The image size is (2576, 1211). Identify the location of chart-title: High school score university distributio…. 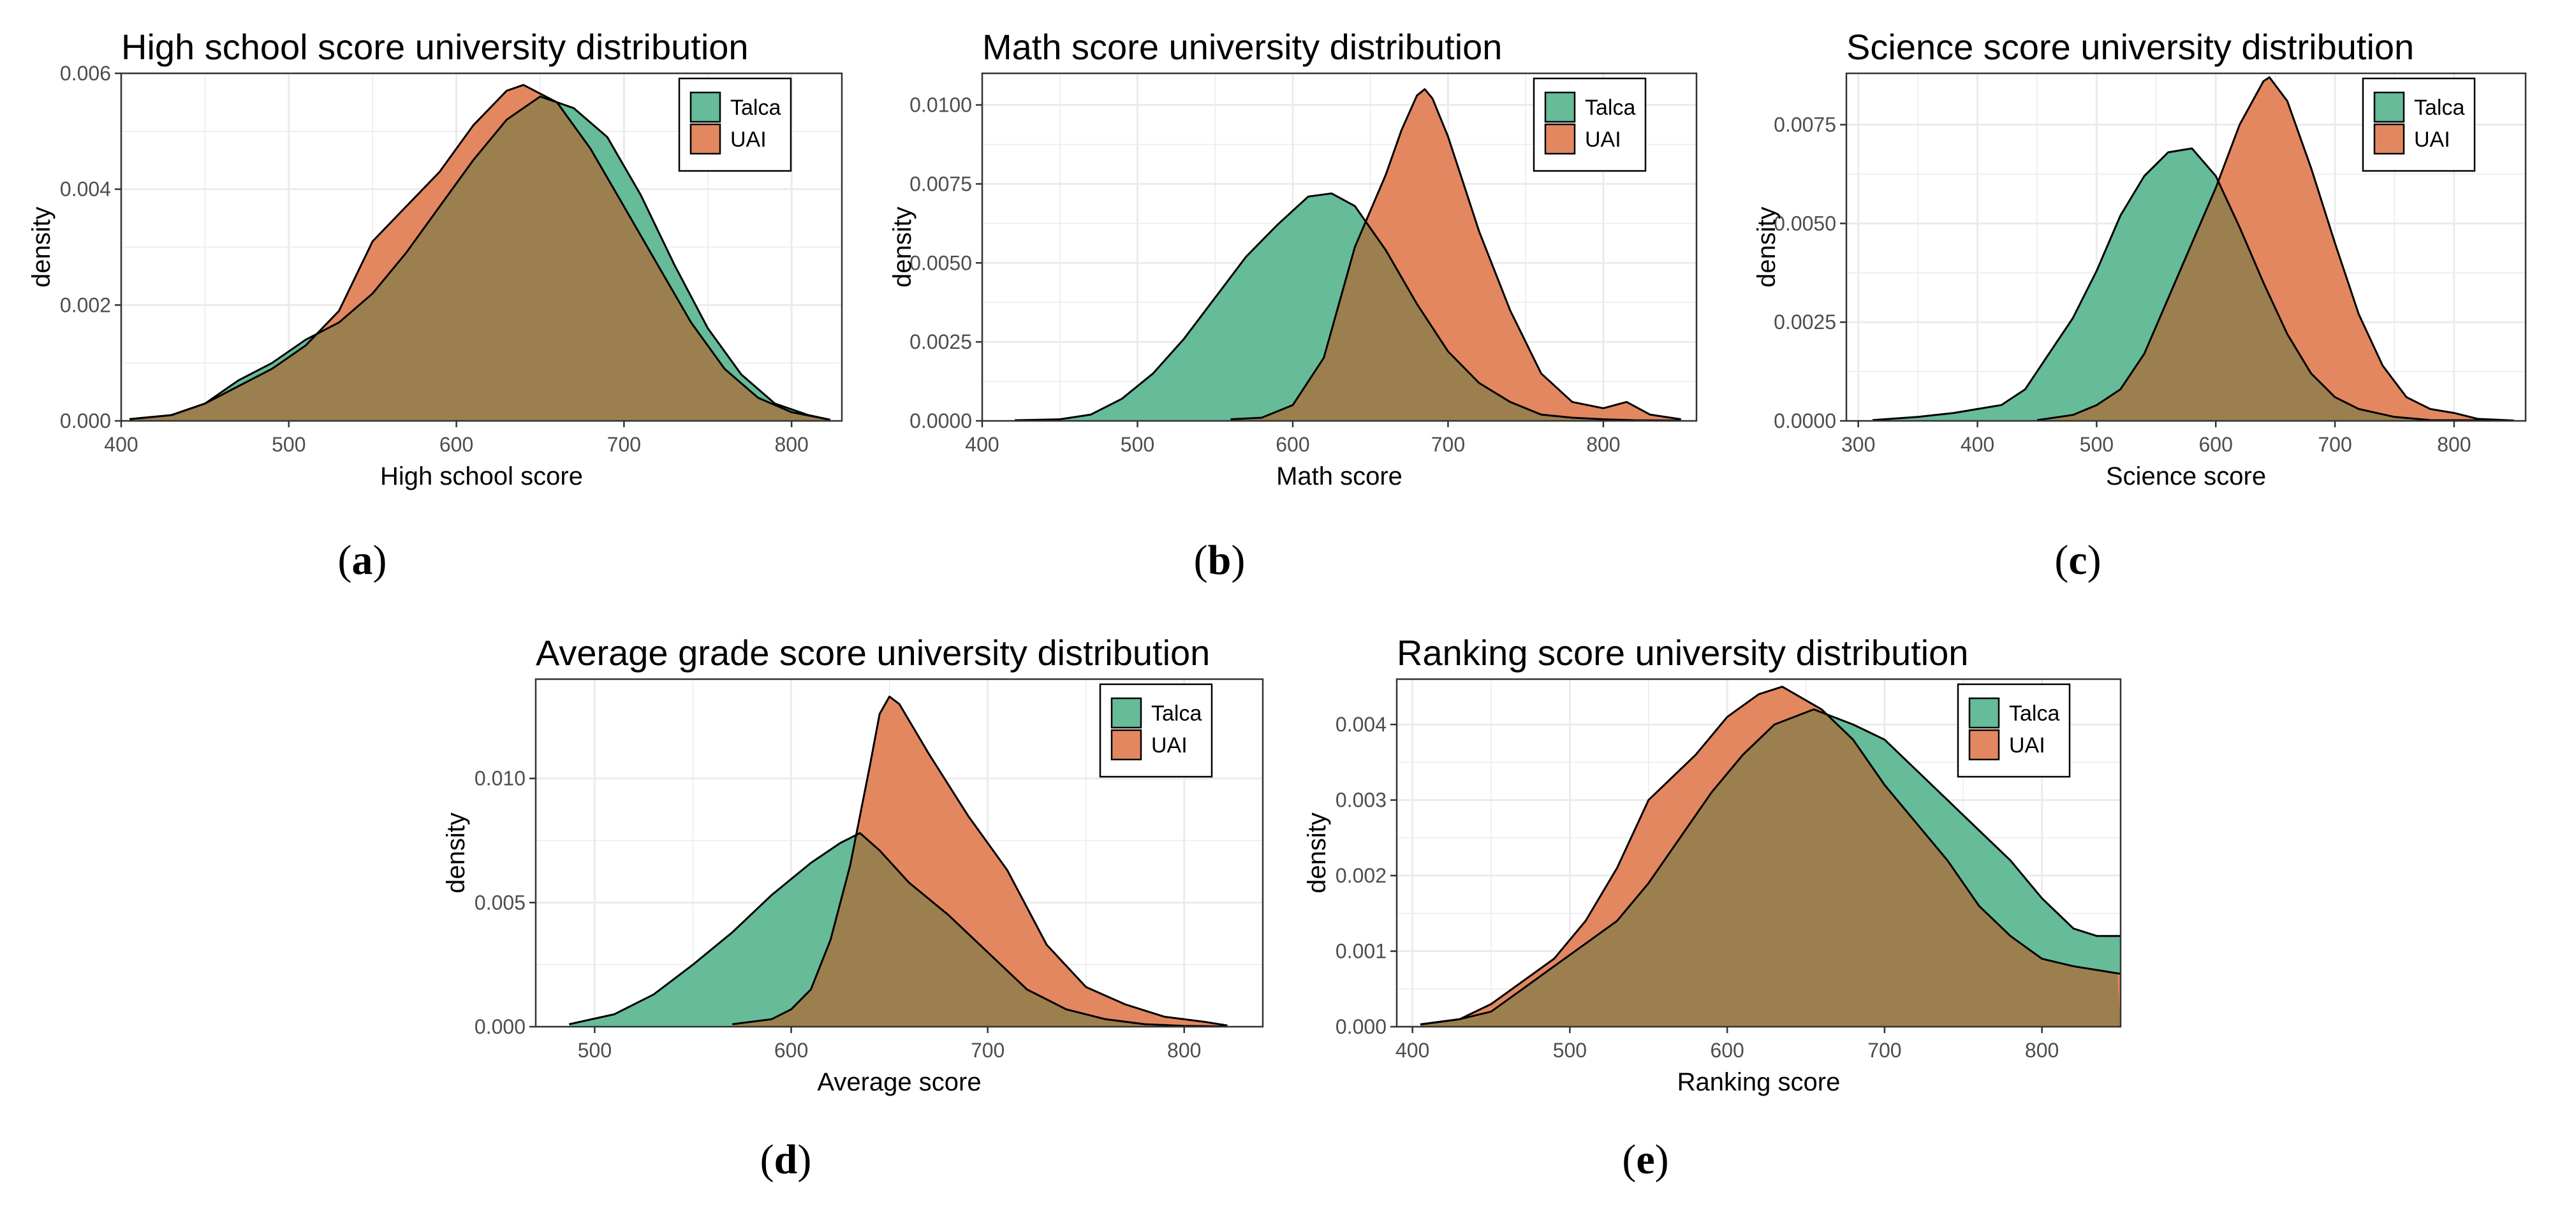
(435, 47).